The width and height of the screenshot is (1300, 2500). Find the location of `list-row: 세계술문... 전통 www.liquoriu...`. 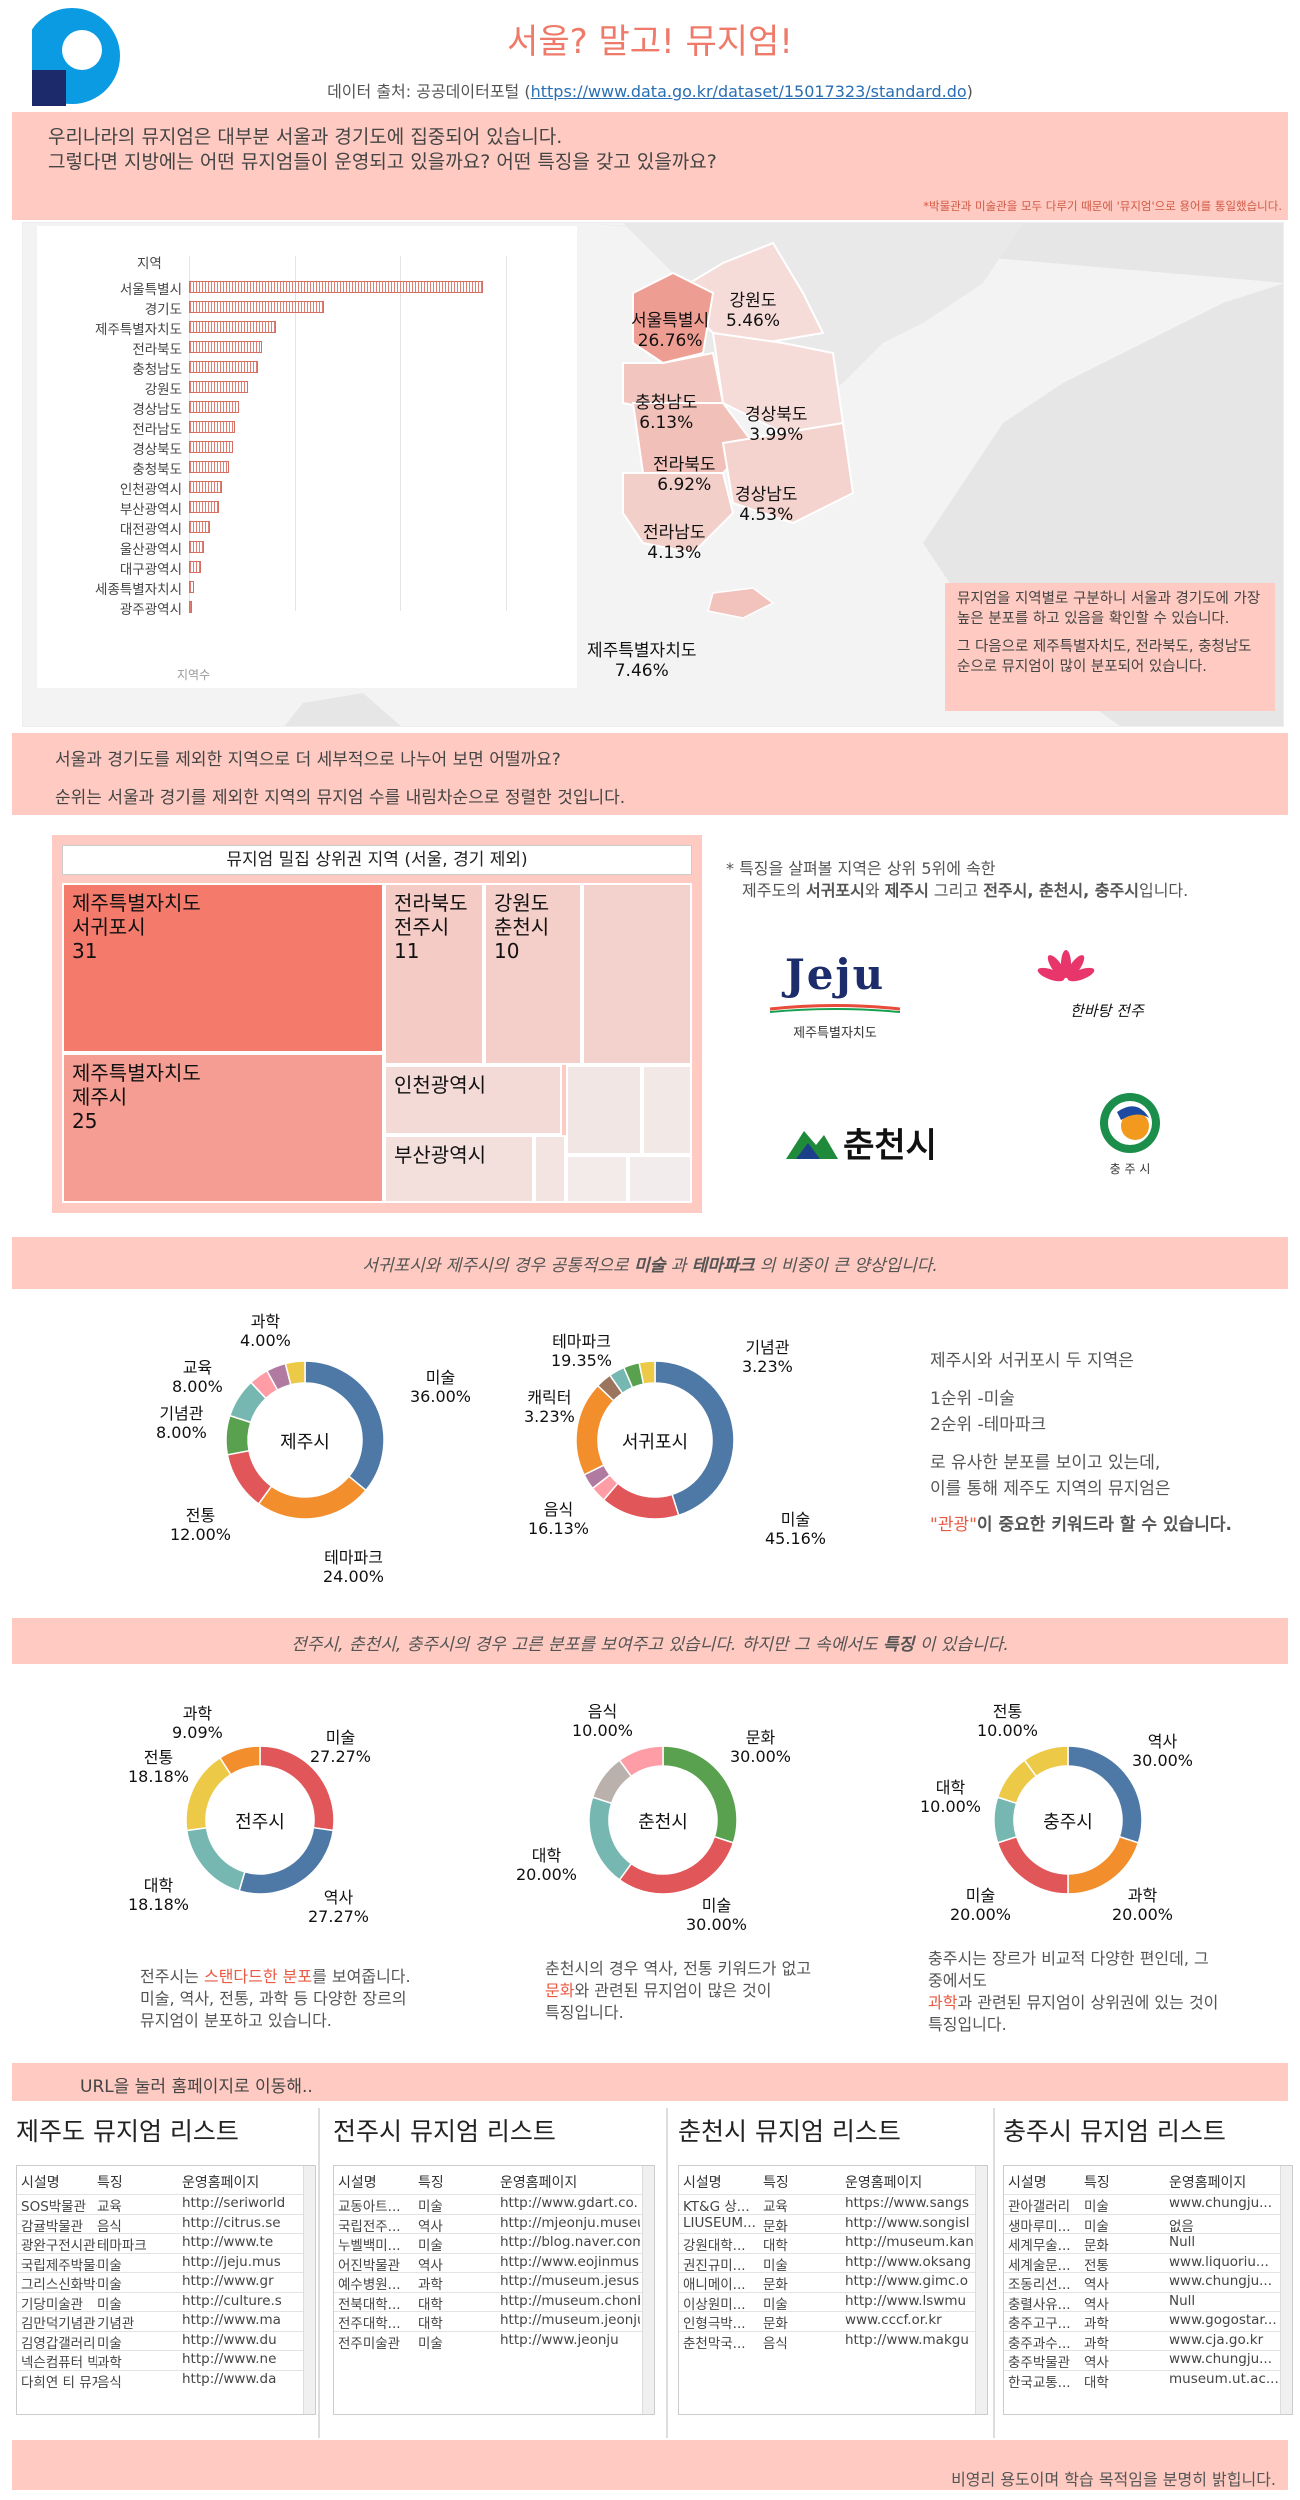

list-row: 세계술문... 전통 www.liquoriu... is located at coordinates (1148, 2262).